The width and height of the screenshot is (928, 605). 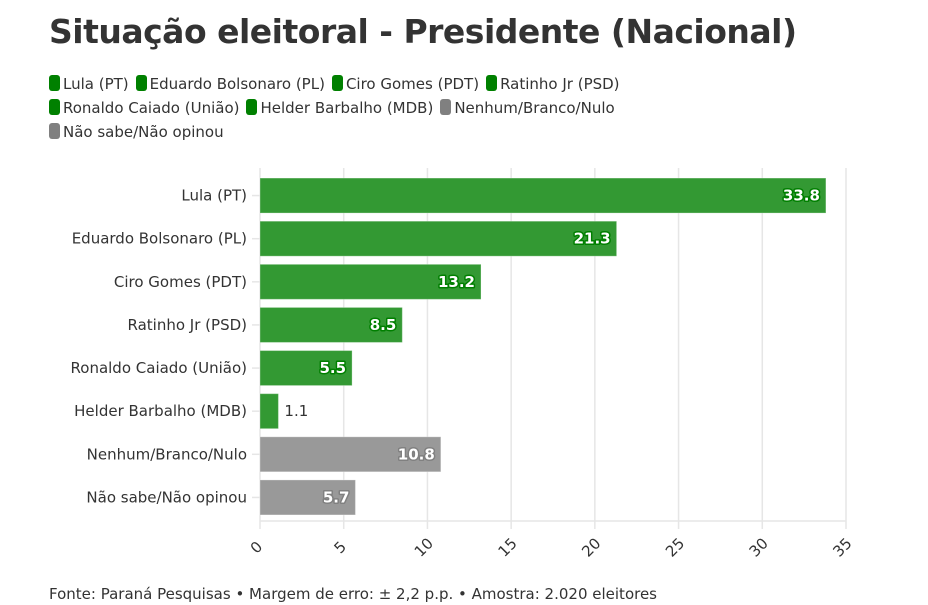 I want to click on x-tick-label: 20, so click(x=591, y=547).